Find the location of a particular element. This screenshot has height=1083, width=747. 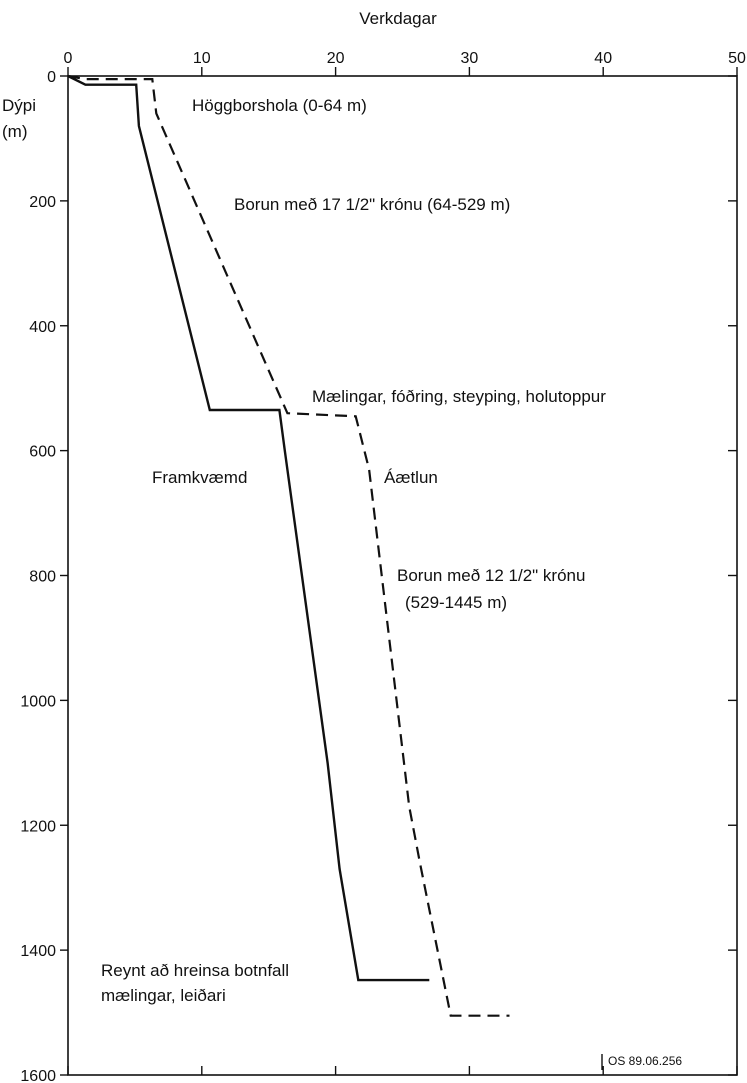

y-tick-label-200: 200 is located at coordinates (42, 202).